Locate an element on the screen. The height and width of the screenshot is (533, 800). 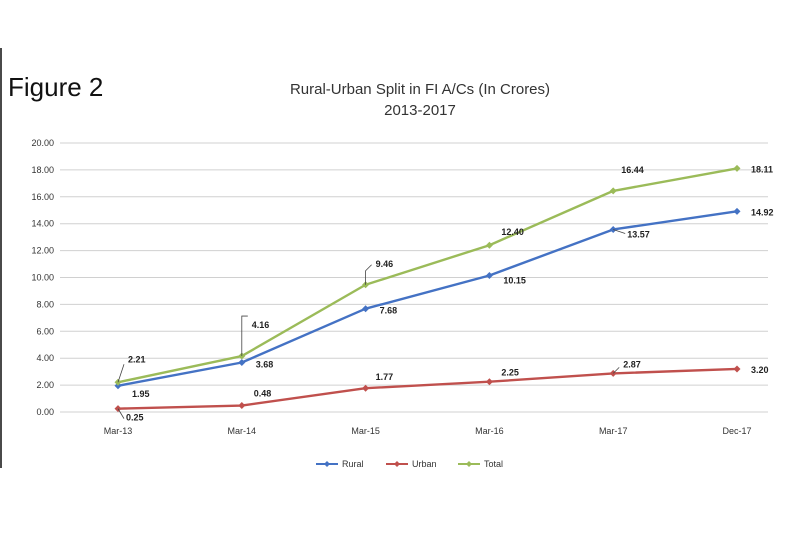
data-label-rural: 14.92 is located at coordinates (762, 212).